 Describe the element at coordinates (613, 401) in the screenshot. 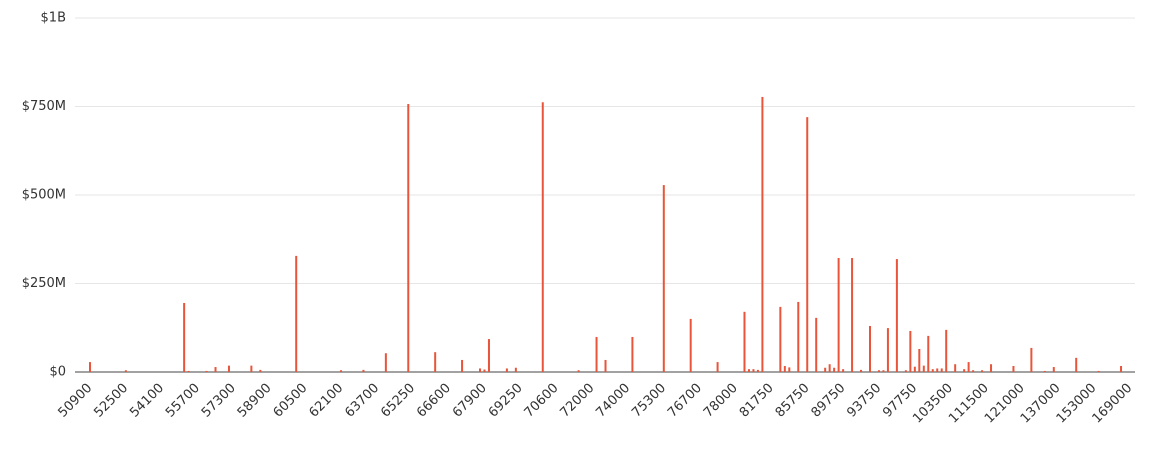

I see `x-tick-label: 74000` at that location.